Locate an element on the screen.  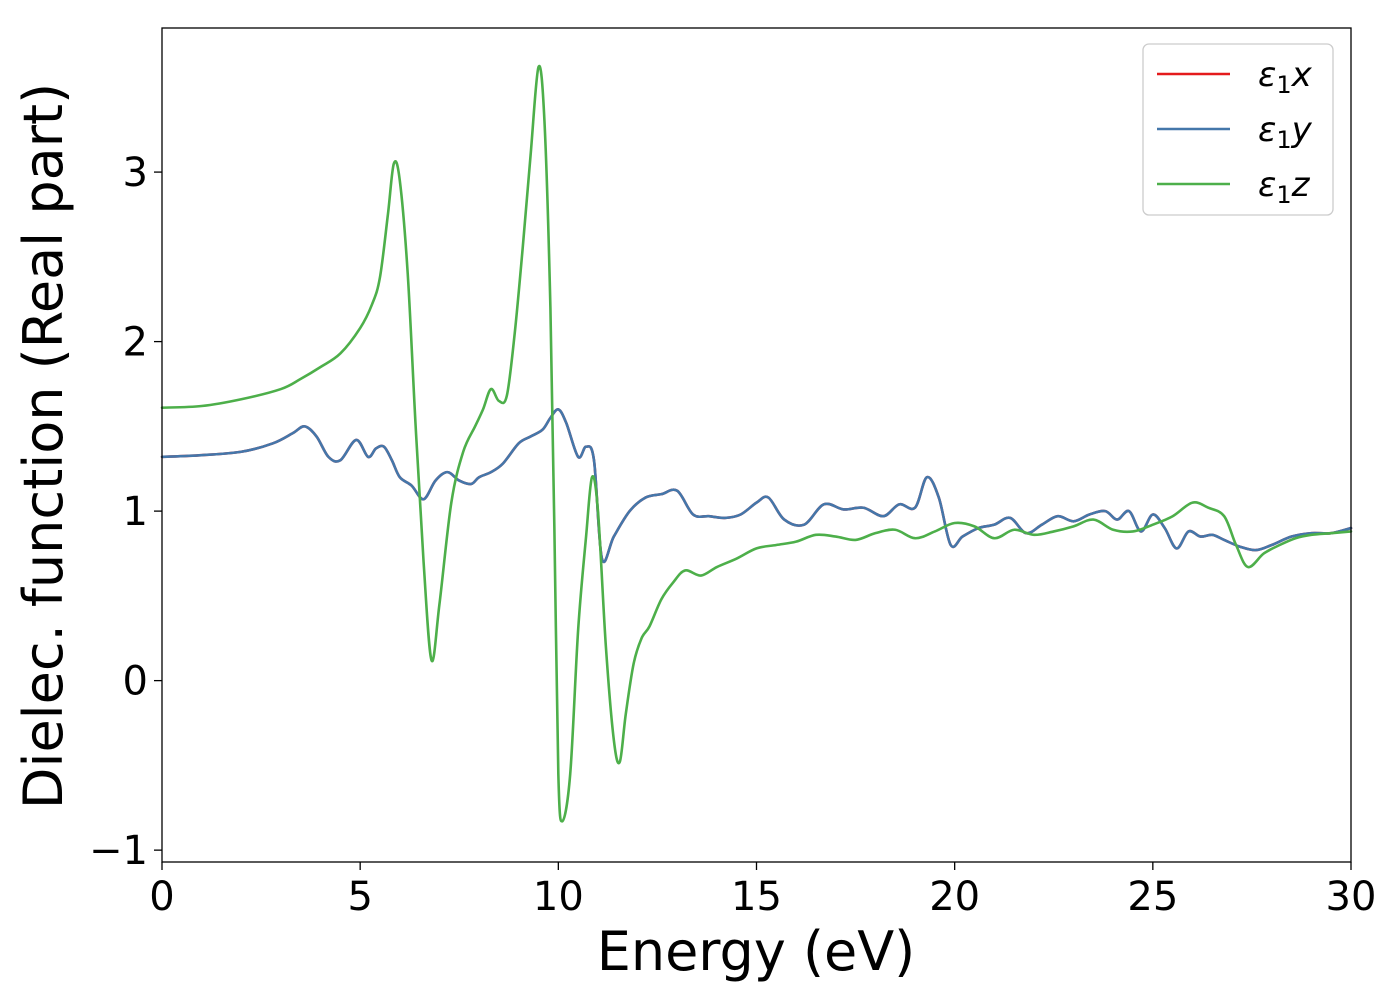
x-tick-label: 0 is located at coordinates (161, 897).